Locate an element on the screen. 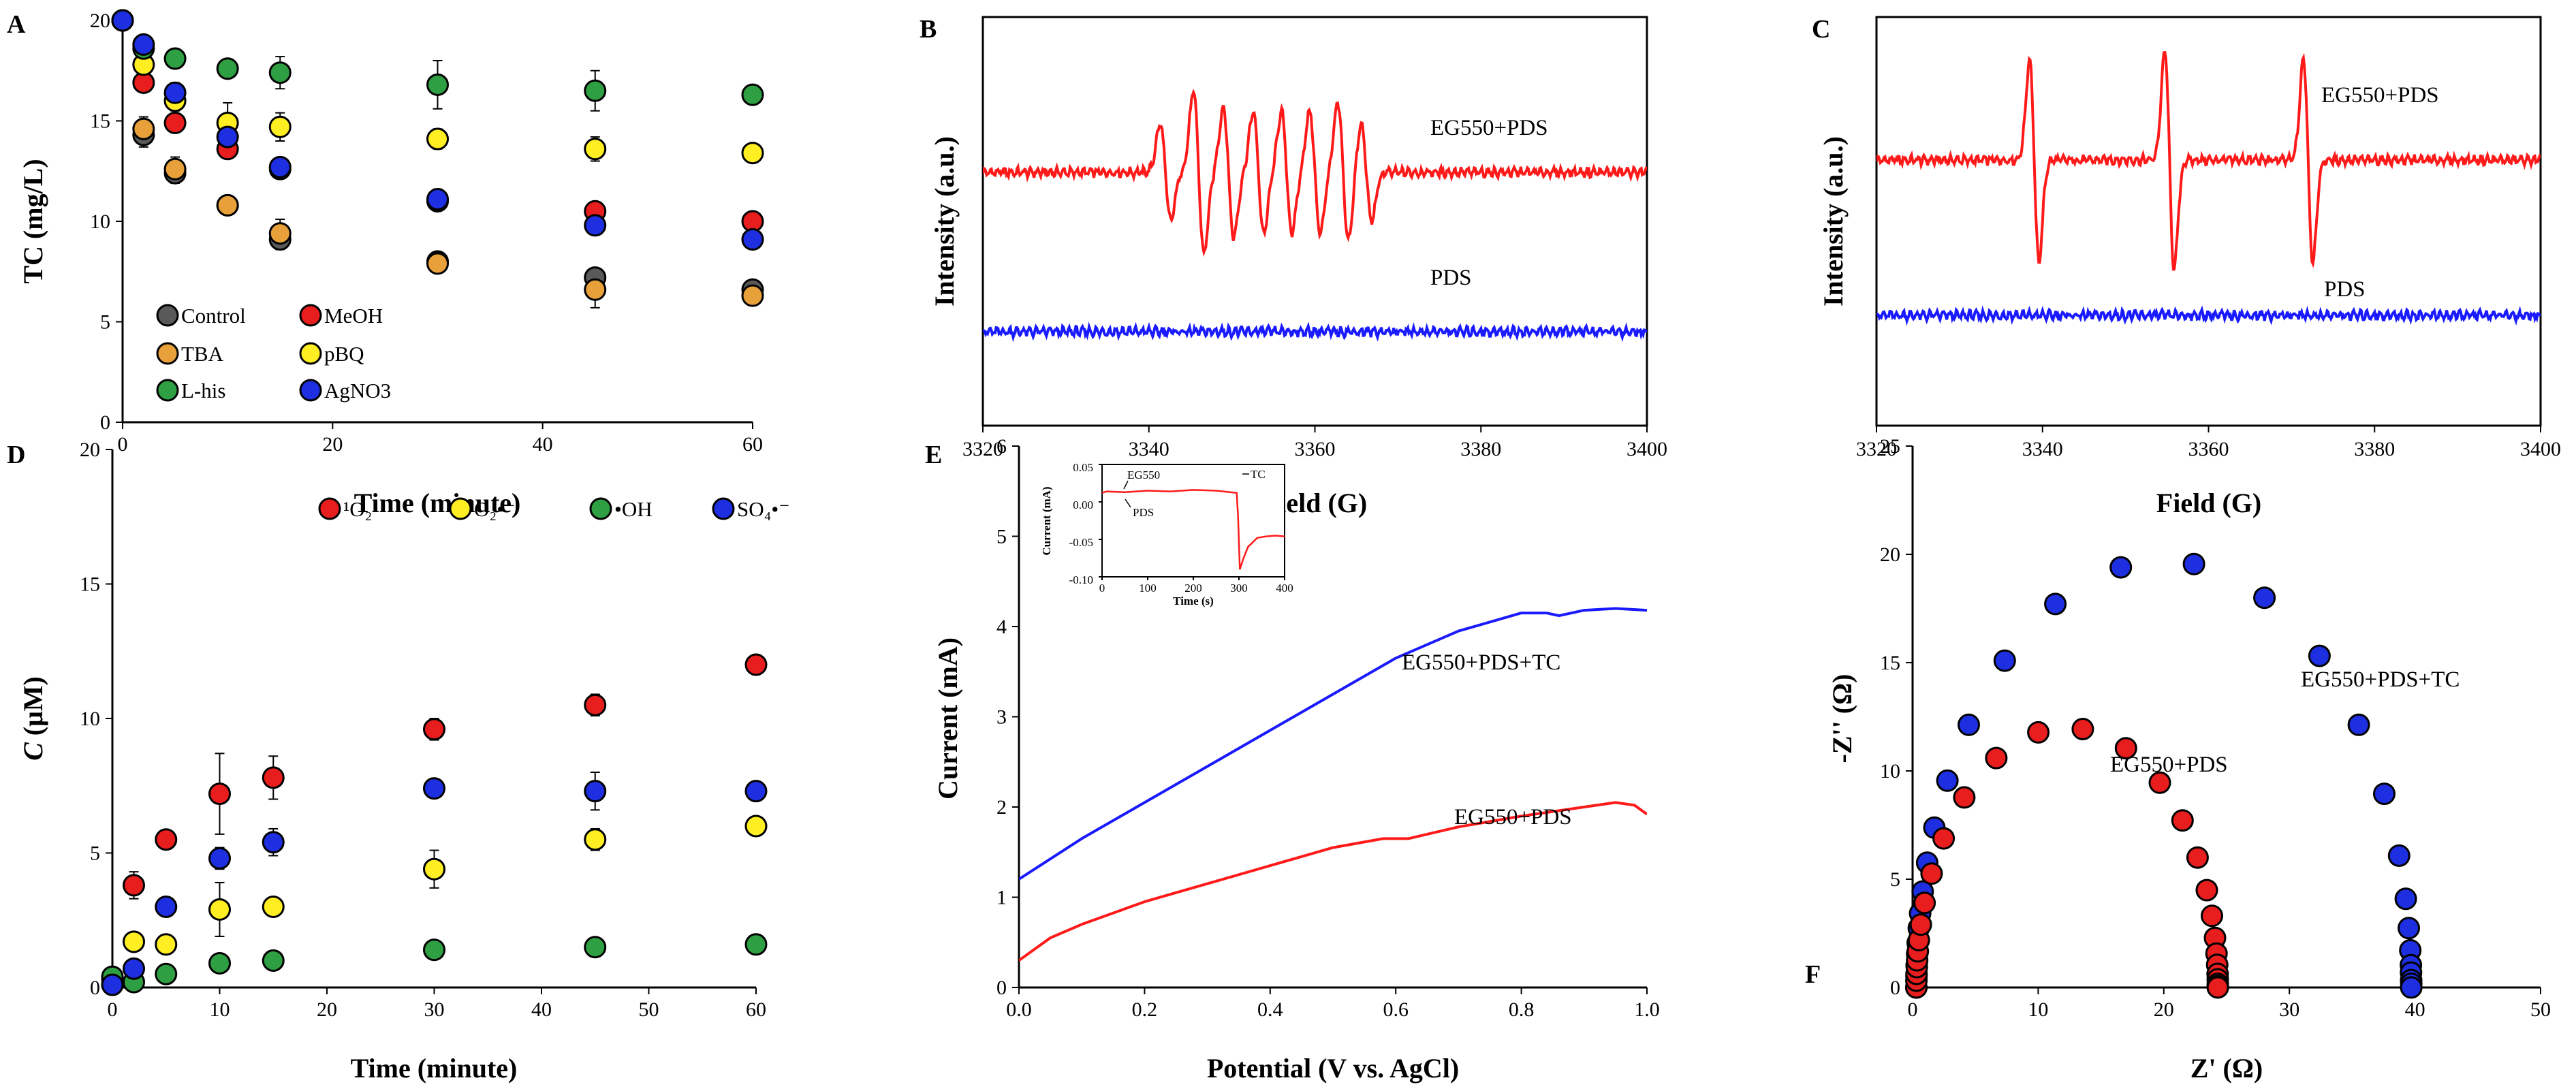  panel-c-line-pds is located at coordinates (2208, 315).